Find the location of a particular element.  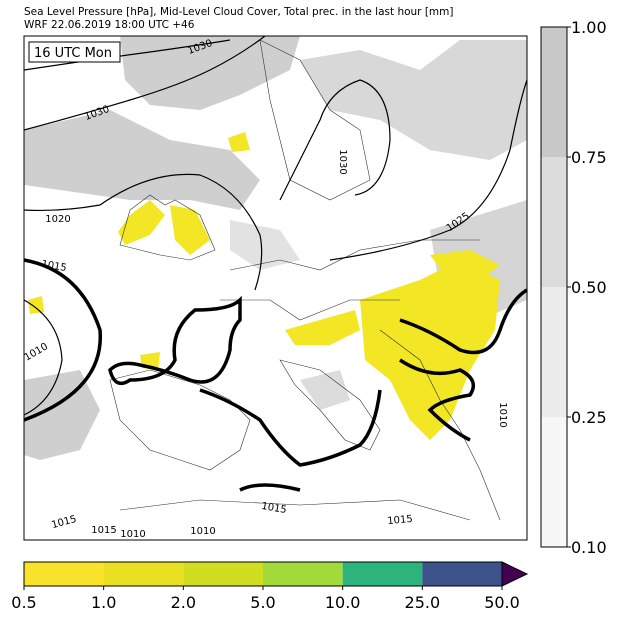

colorbar-tick-label: 0.5 is located at coordinates (23, 602).